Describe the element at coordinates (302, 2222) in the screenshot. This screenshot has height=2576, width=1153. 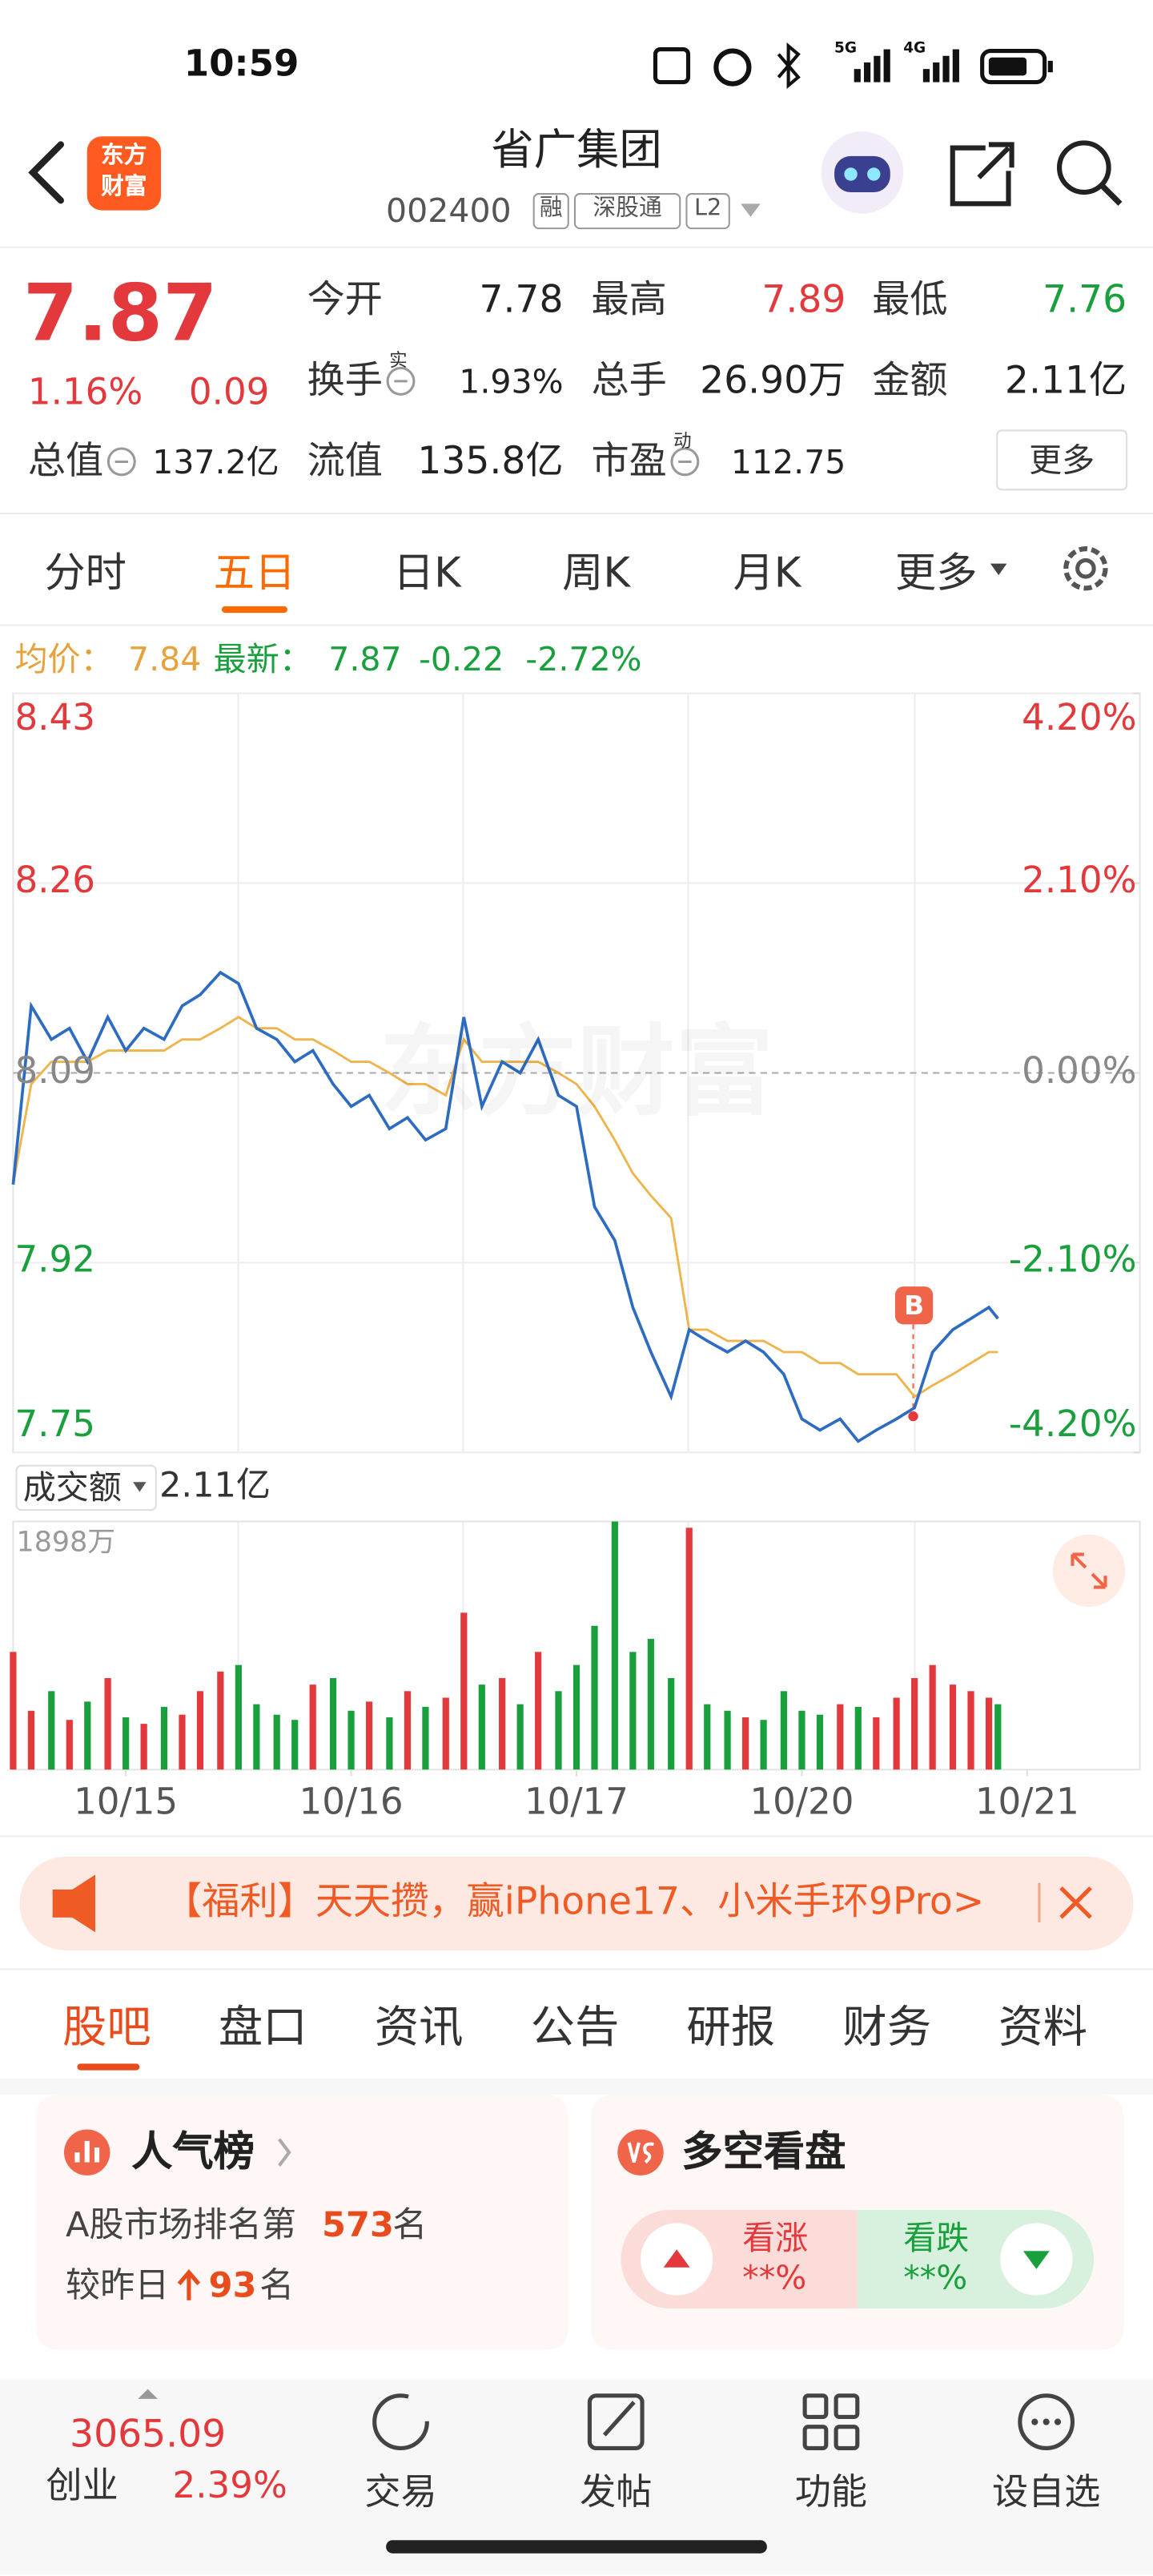
I see `popularity-card` at that location.